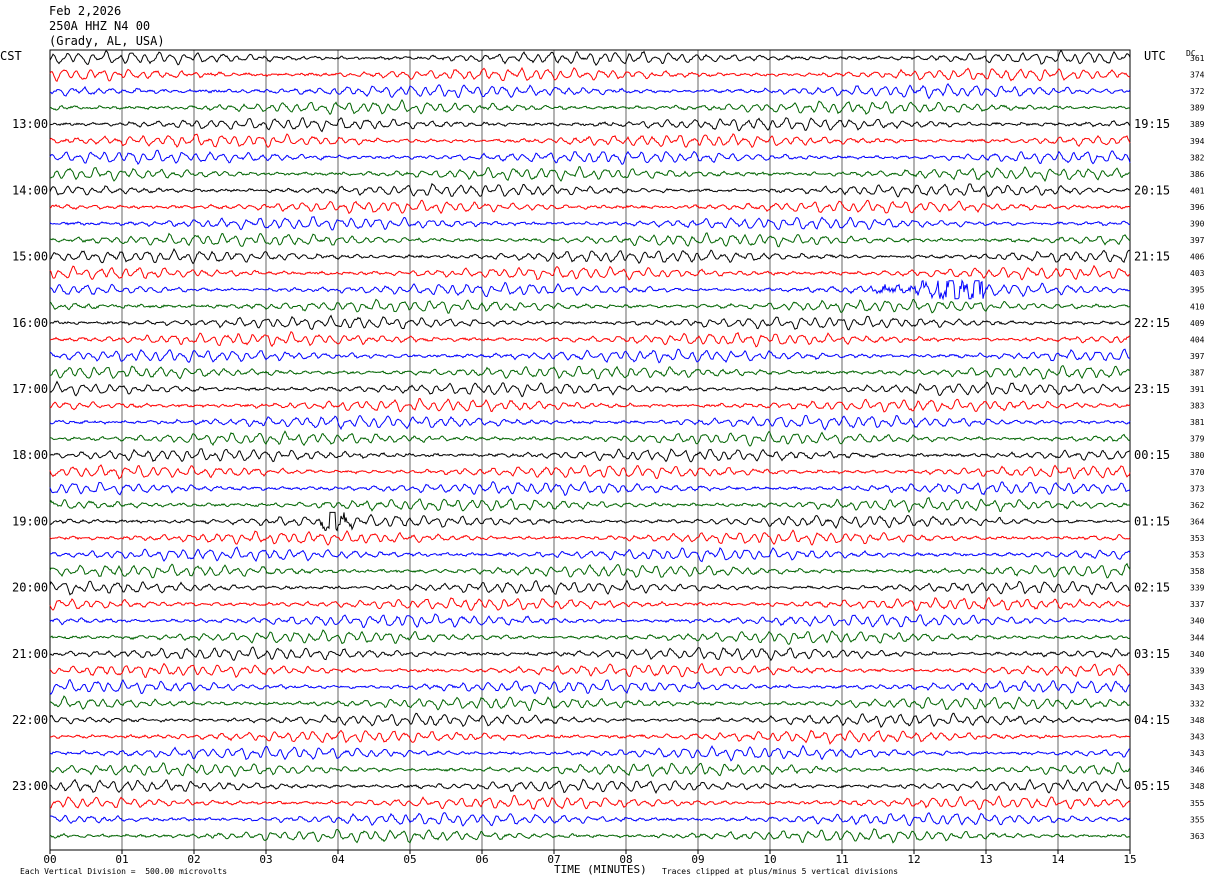 Image resolution: width=1210 pixels, height=886 pixels. Describe the element at coordinates (1058, 859) in the screenshot. I see `x-tick-label: 14` at that location.